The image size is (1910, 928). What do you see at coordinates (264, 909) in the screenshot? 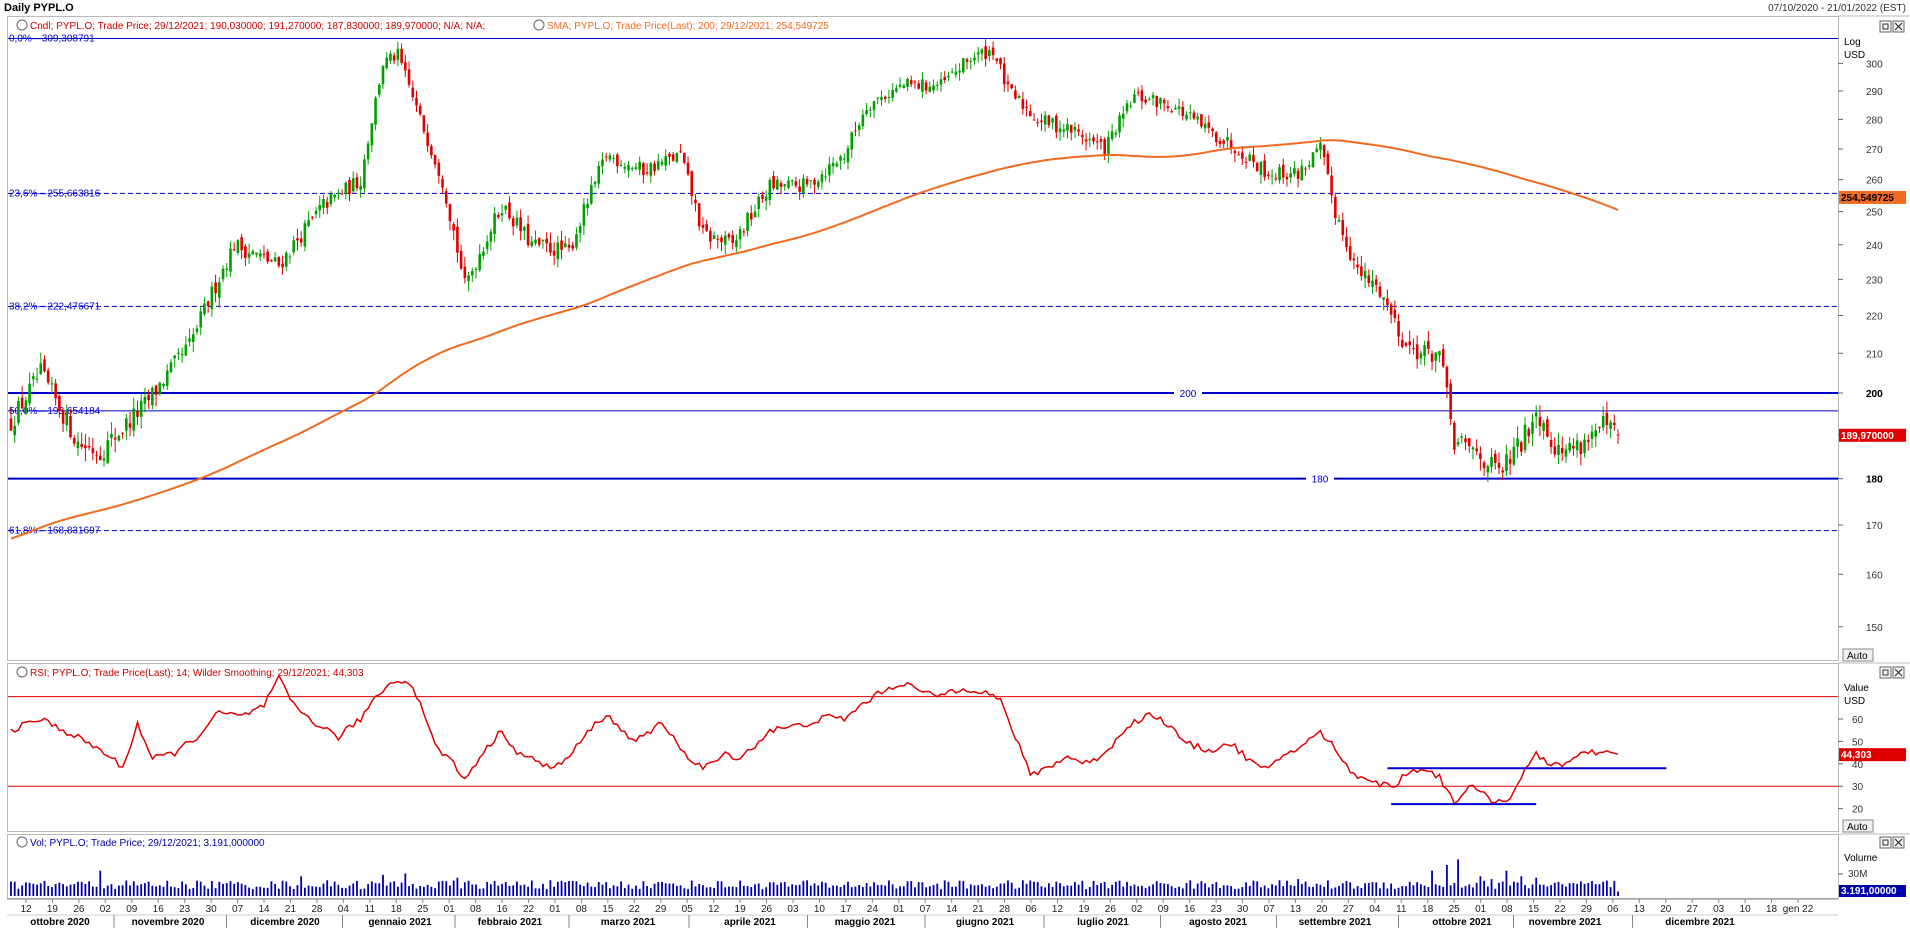
I see `time-tick-label: 14` at bounding box center [264, 909].